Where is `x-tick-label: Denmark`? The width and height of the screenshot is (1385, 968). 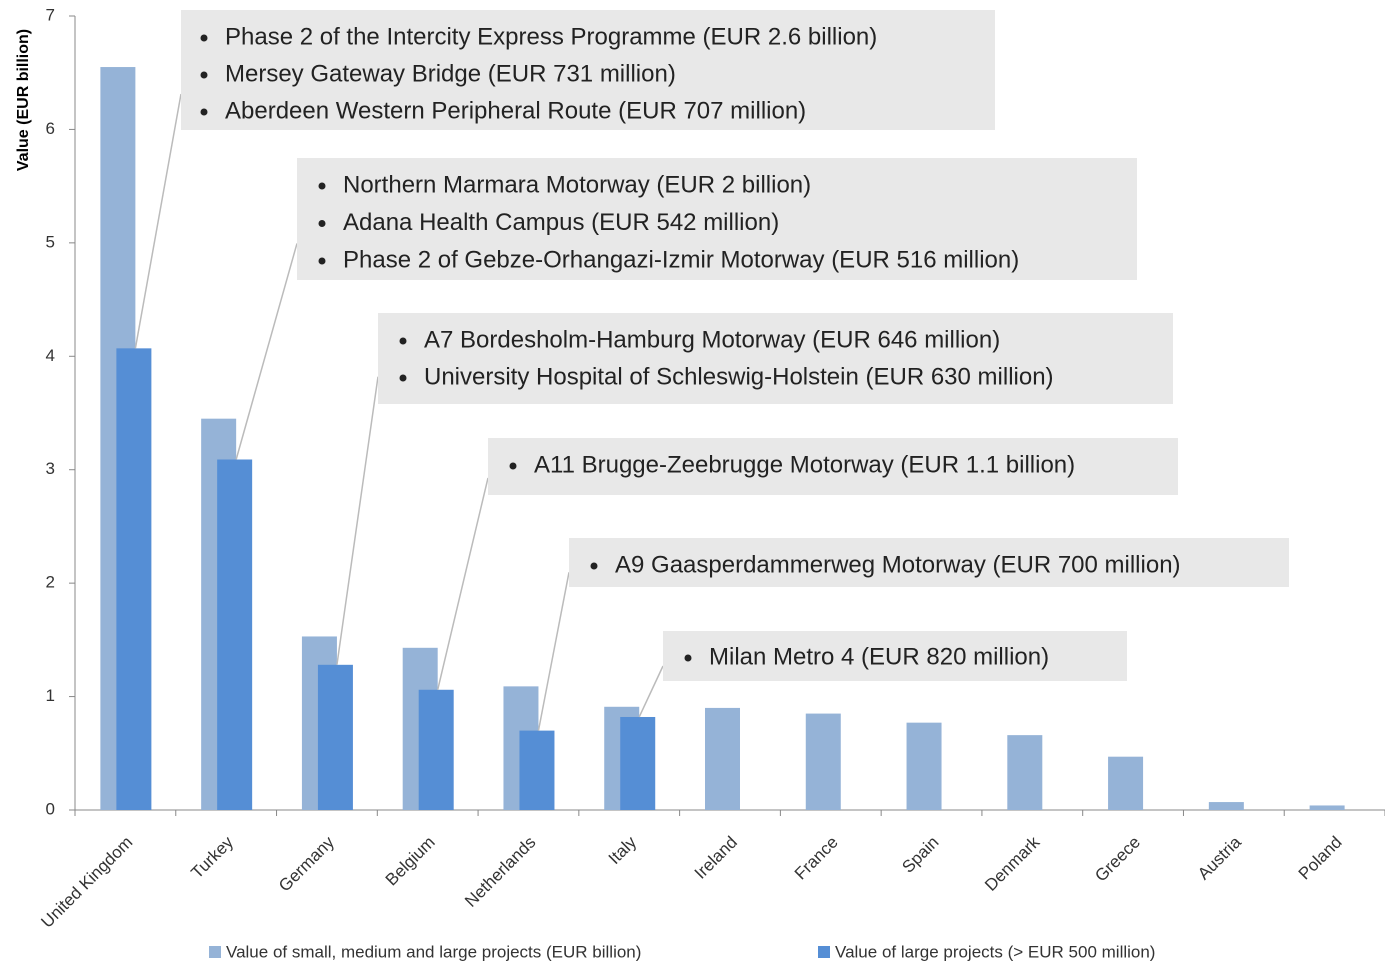
x-tick-label: Denmark is located at coordinates (1012, 863).